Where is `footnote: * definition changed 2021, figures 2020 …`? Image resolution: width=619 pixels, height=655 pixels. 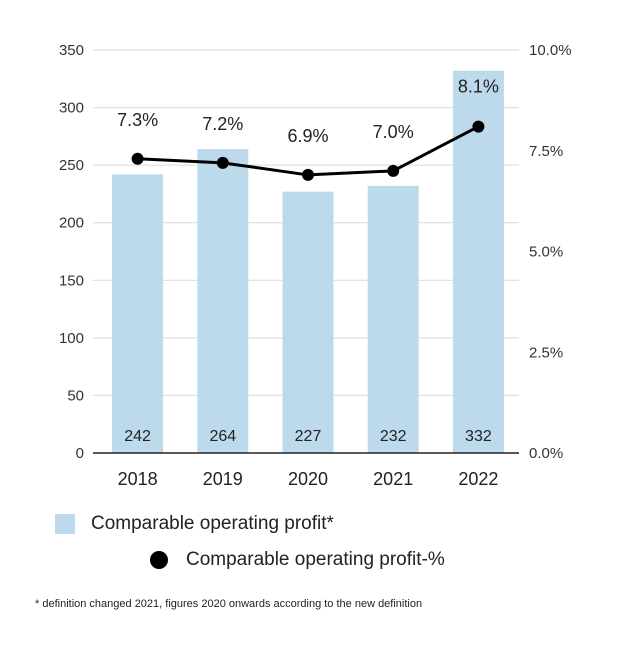 footnote: * definition changed 2021, figures 2020 … is located at coordinates (229, 604).